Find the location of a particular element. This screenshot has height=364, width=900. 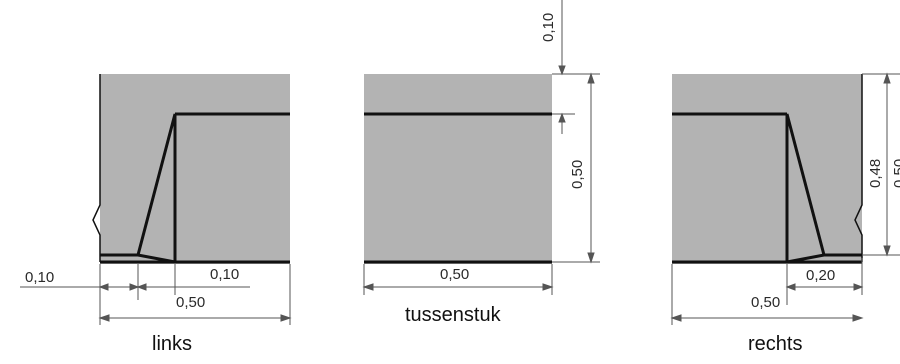

dimension-middle-top-offset is located at coordinates (576, 67).